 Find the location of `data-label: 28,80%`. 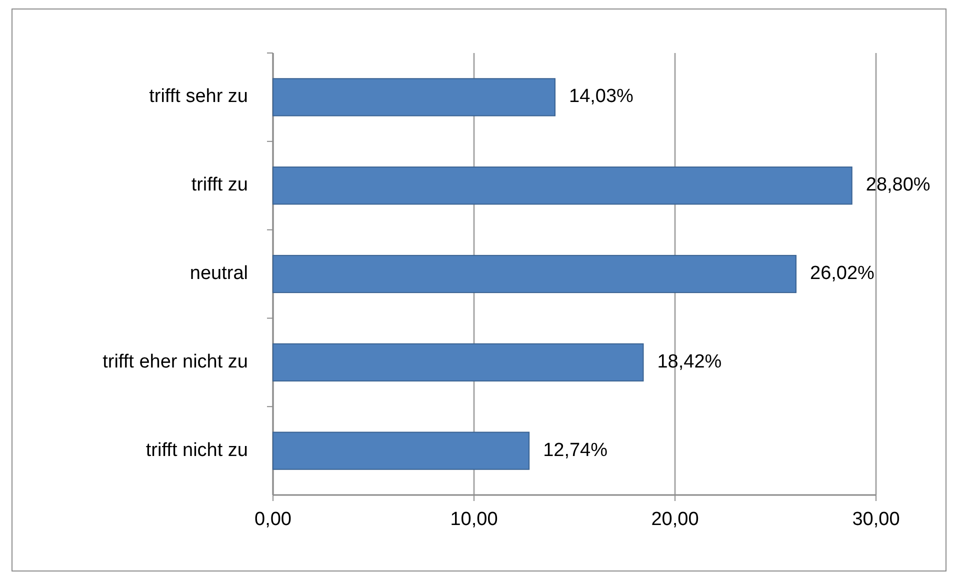

data-label: 28,80% is located at coordinates (898, 185).